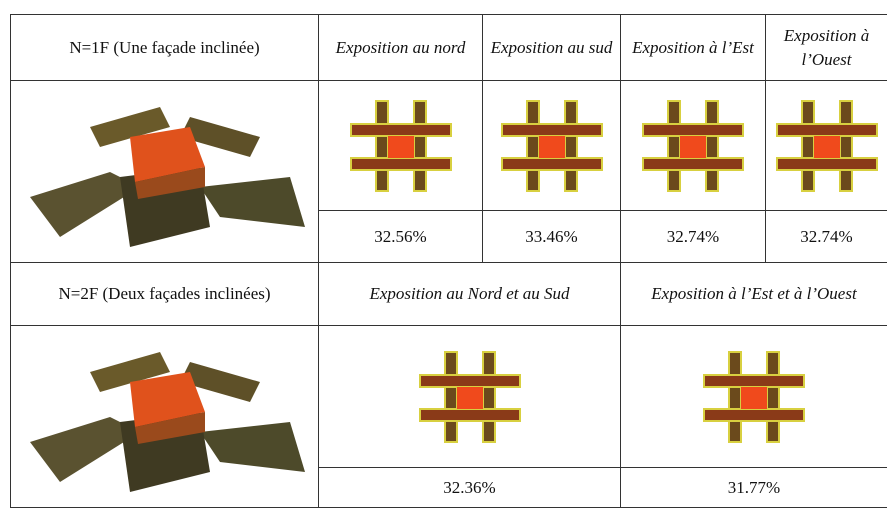  What do you see at coordinates (551, 47) in the screenshot?
I see `header: Exposition au sud` at bounding box center [551, 47].